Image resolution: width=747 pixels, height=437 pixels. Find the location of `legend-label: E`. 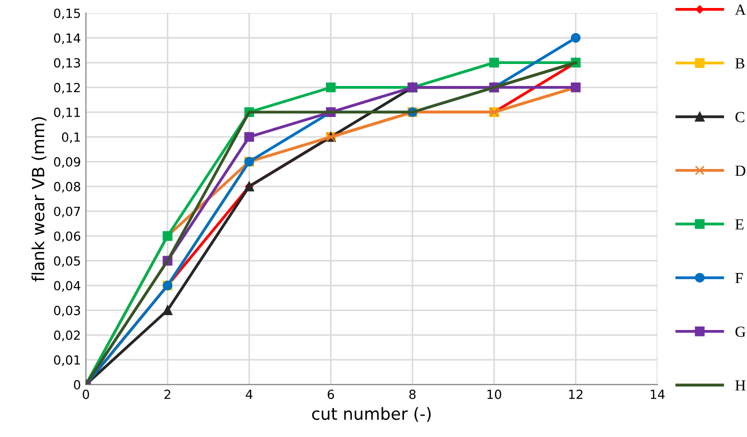

legend-label: E is located at coordinates (739, 224).